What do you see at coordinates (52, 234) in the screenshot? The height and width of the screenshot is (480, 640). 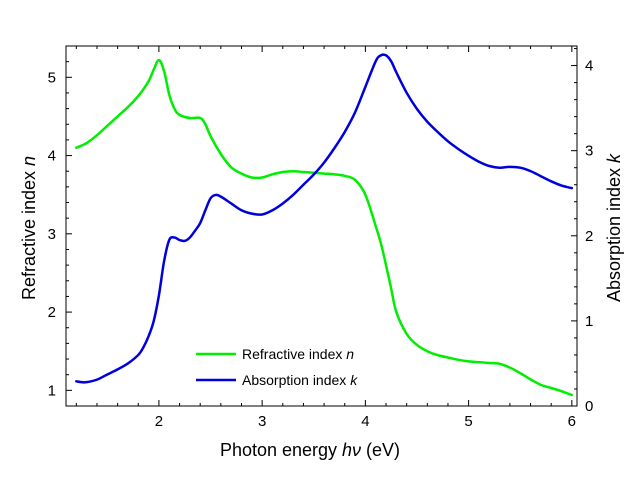 I see `y-left-tick-label: 3` at bounding box center [52, 234].